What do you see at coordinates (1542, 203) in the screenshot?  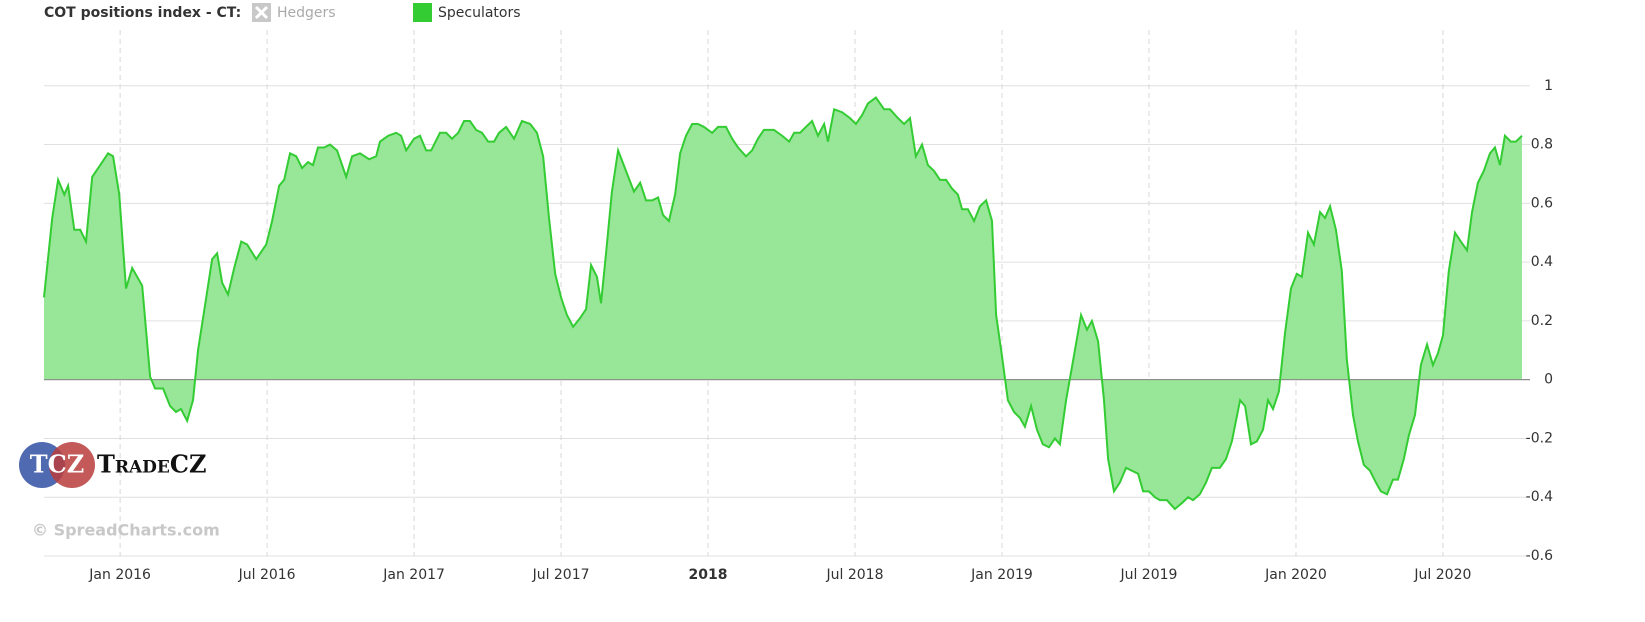 I see `y-tick-label: 0.6` at bounding box center [1542, 203].